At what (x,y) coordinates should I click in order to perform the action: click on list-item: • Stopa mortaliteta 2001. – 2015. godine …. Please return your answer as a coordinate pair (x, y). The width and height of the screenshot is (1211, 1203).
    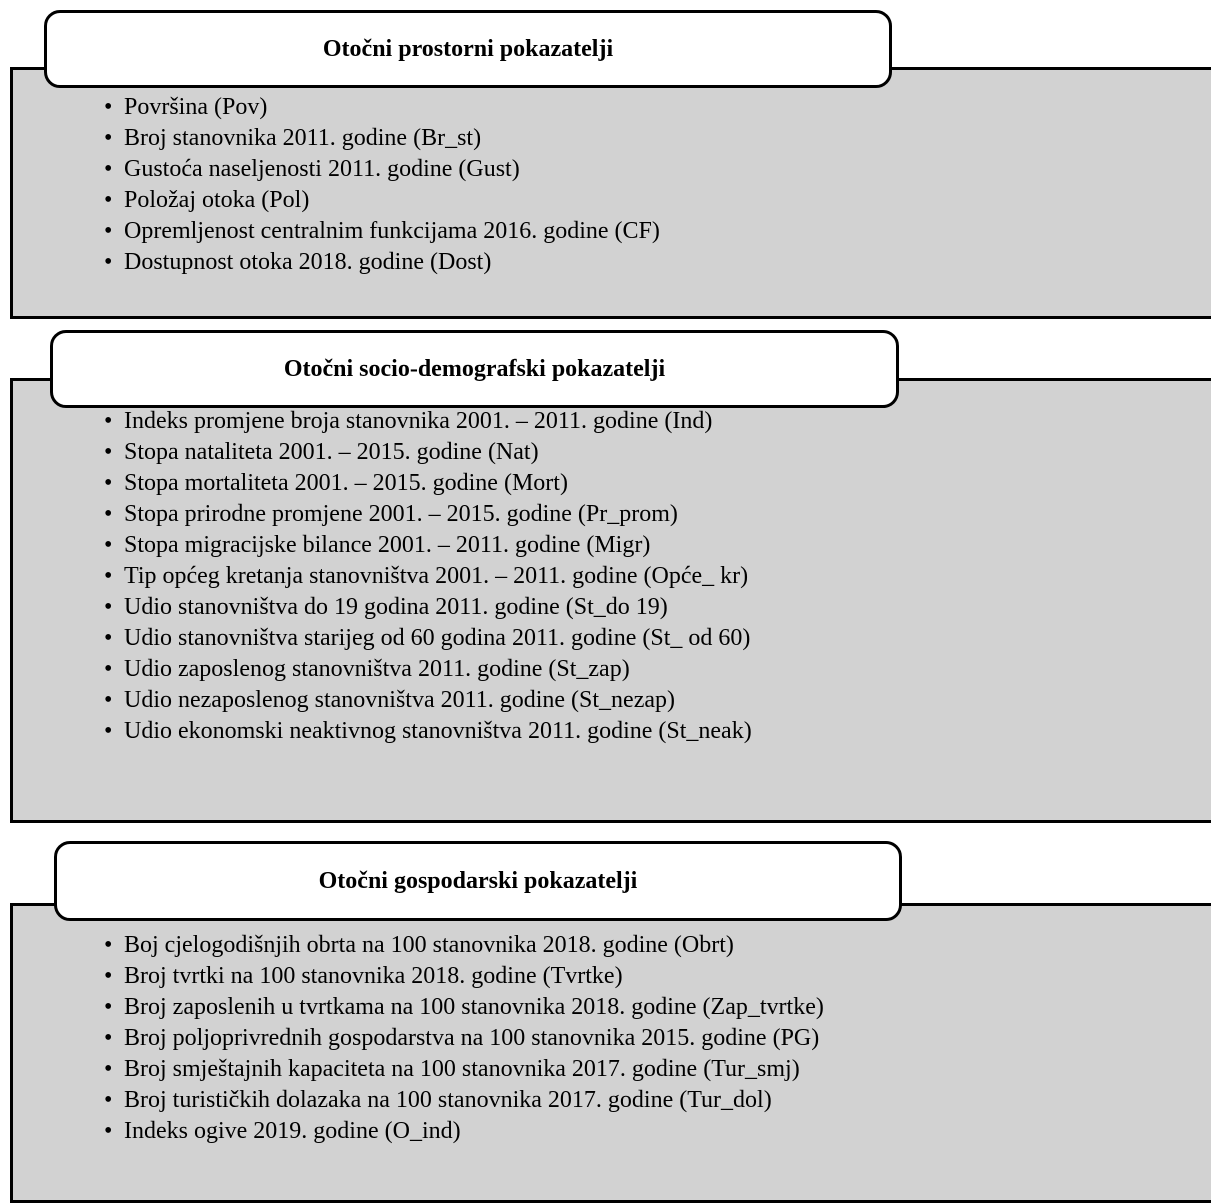
    Looking at the image, I should click on (428, 483).